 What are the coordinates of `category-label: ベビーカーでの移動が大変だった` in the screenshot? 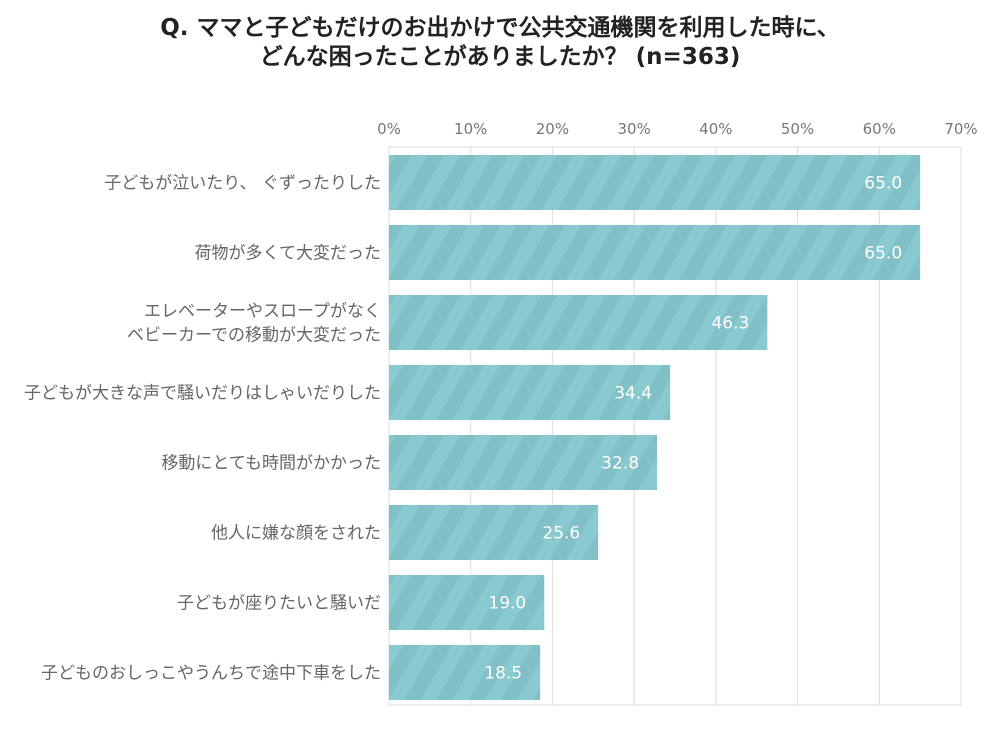 It's located at (254, 336).